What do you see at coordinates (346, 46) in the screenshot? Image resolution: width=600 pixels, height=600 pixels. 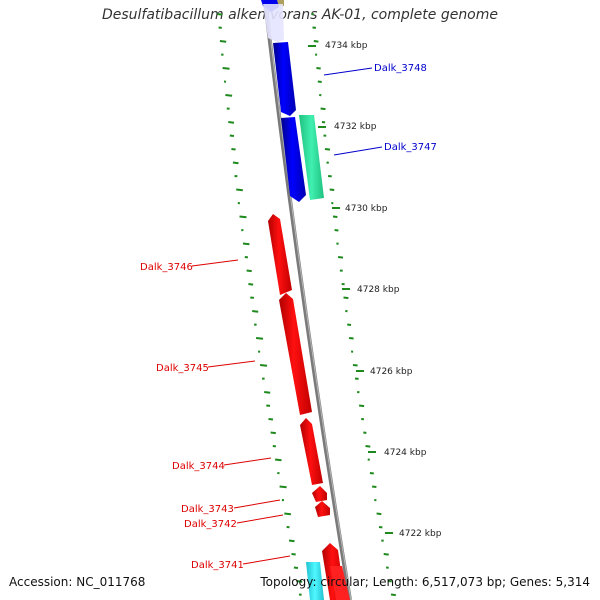 I see `scale-tick-label: 4734 kbp` at bounding box center [346, 46].